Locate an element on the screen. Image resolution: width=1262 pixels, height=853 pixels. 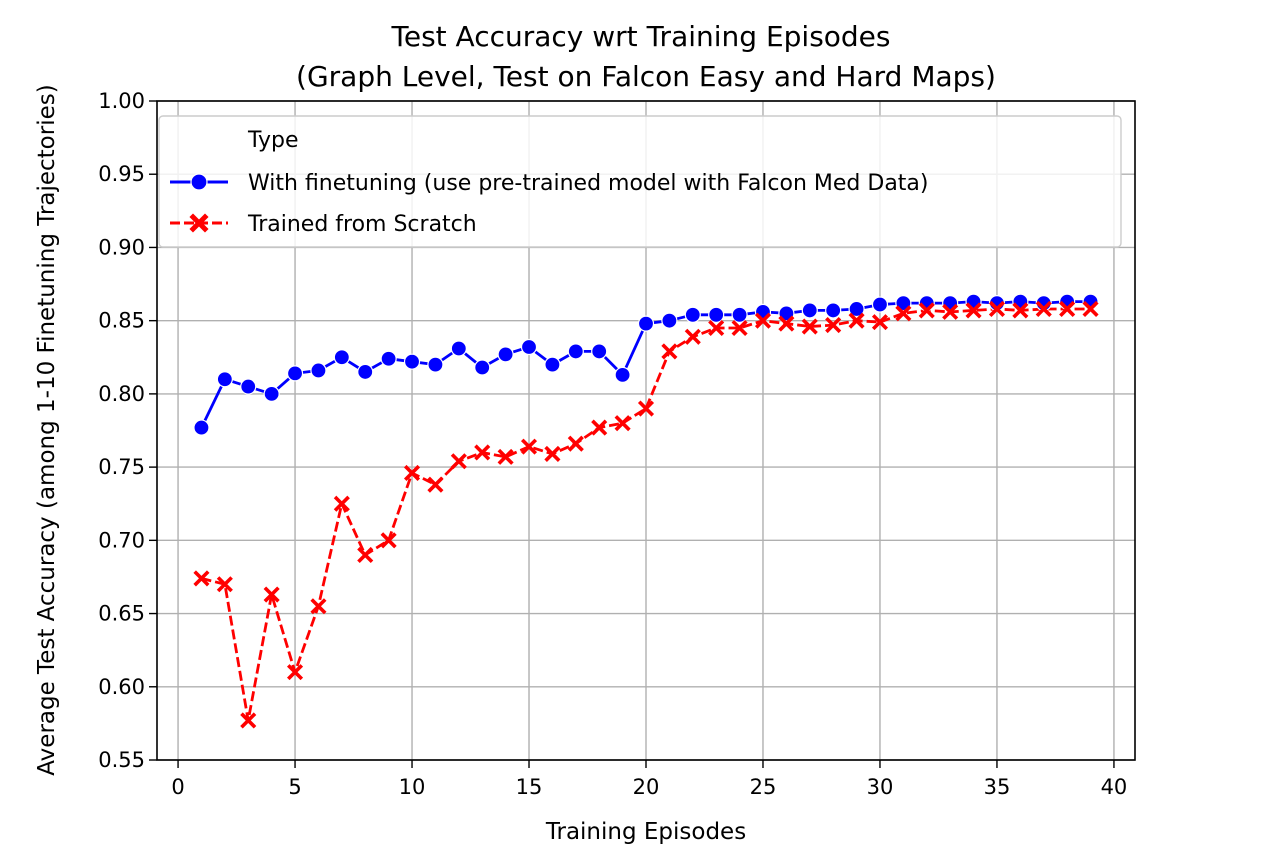
y-tick-label: 0.65 is located at coordinates (121, 614).